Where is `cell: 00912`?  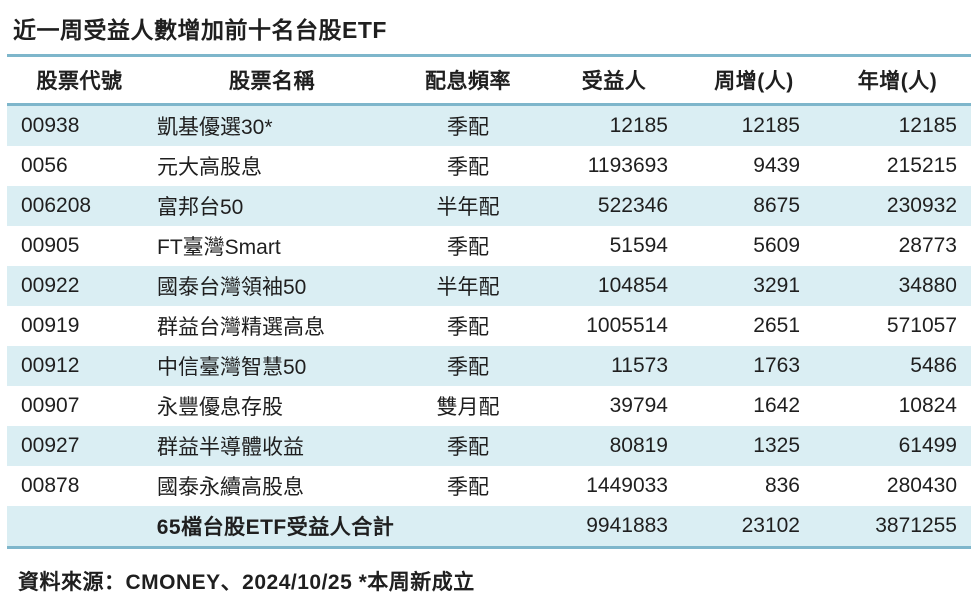
cell: 00912 is located at coordinates (50, 365).